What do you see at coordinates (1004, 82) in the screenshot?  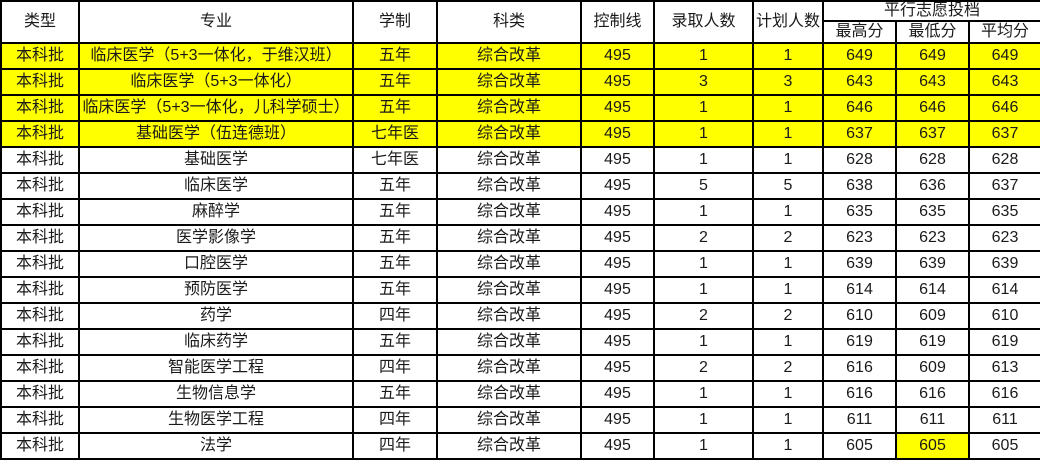 I see `cell-average-score: 643` at bounding box center [1004, 82].